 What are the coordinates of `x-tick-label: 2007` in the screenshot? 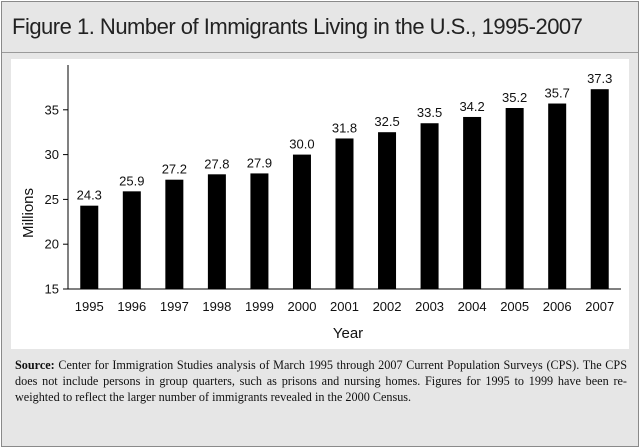 It's located at (599, 306).